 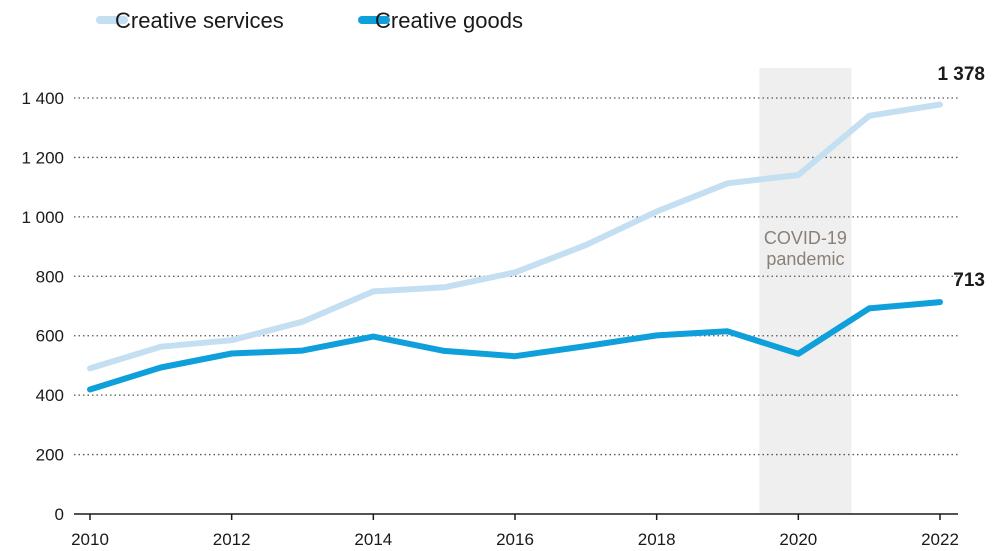 I want to click on y-tick-label: 1 000, so click(x=42, y=217).